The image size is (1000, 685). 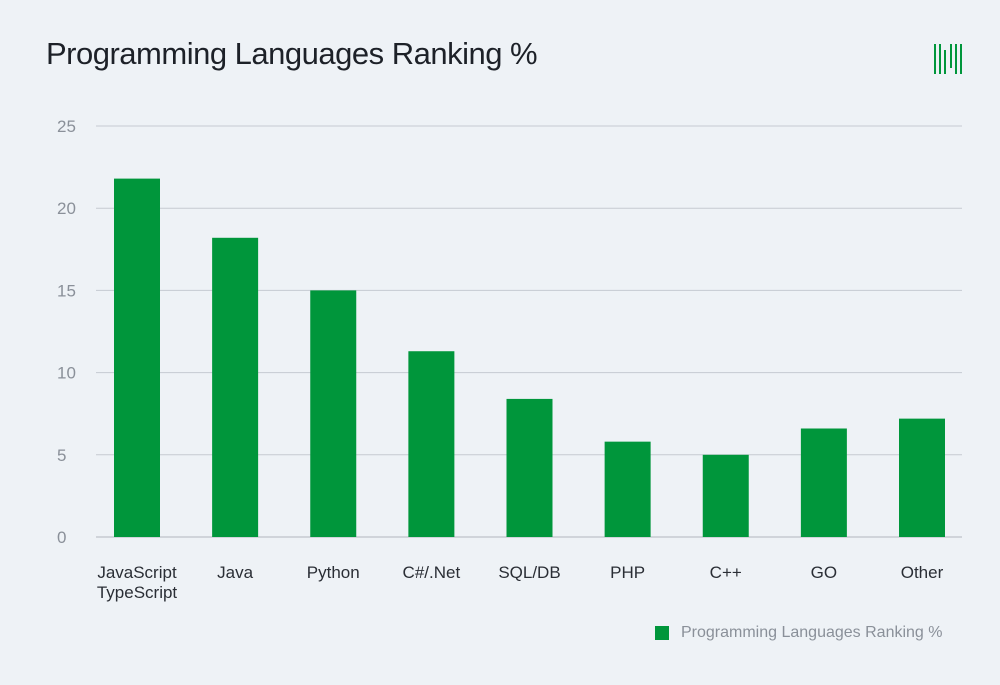 What do you see at coordinates (61, 537) in the screenshot?
I see `y-tick-label: 0` at bounding box center [61, 537].